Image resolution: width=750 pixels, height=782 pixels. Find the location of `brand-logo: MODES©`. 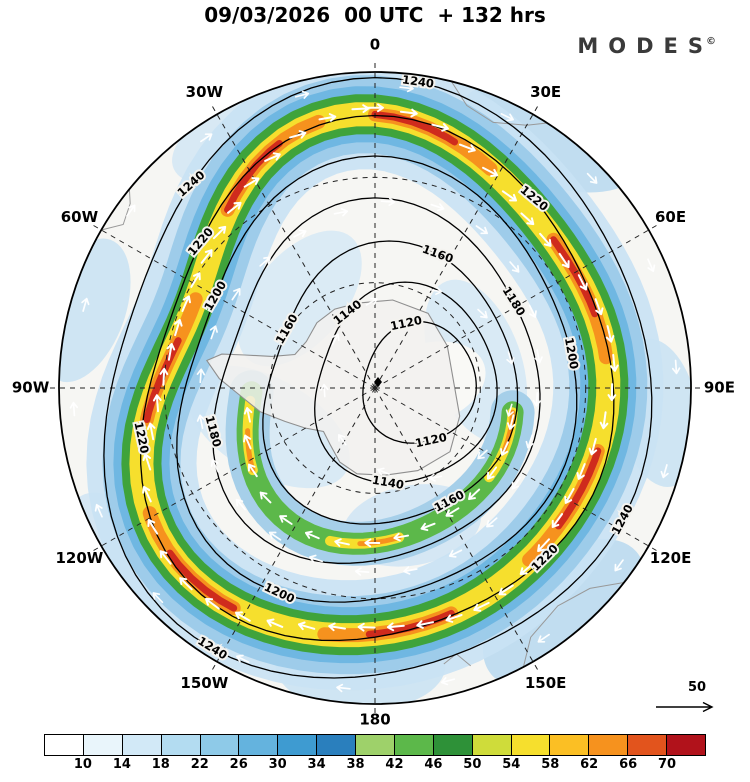

brand-logo: MODES© is located at coordinates (646, 46).